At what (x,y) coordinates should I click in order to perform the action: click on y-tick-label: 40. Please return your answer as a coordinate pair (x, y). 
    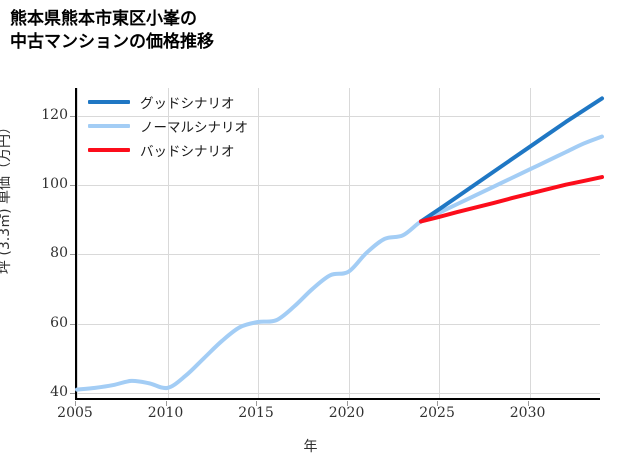
    Looking at the image, I should click on (59, 392).